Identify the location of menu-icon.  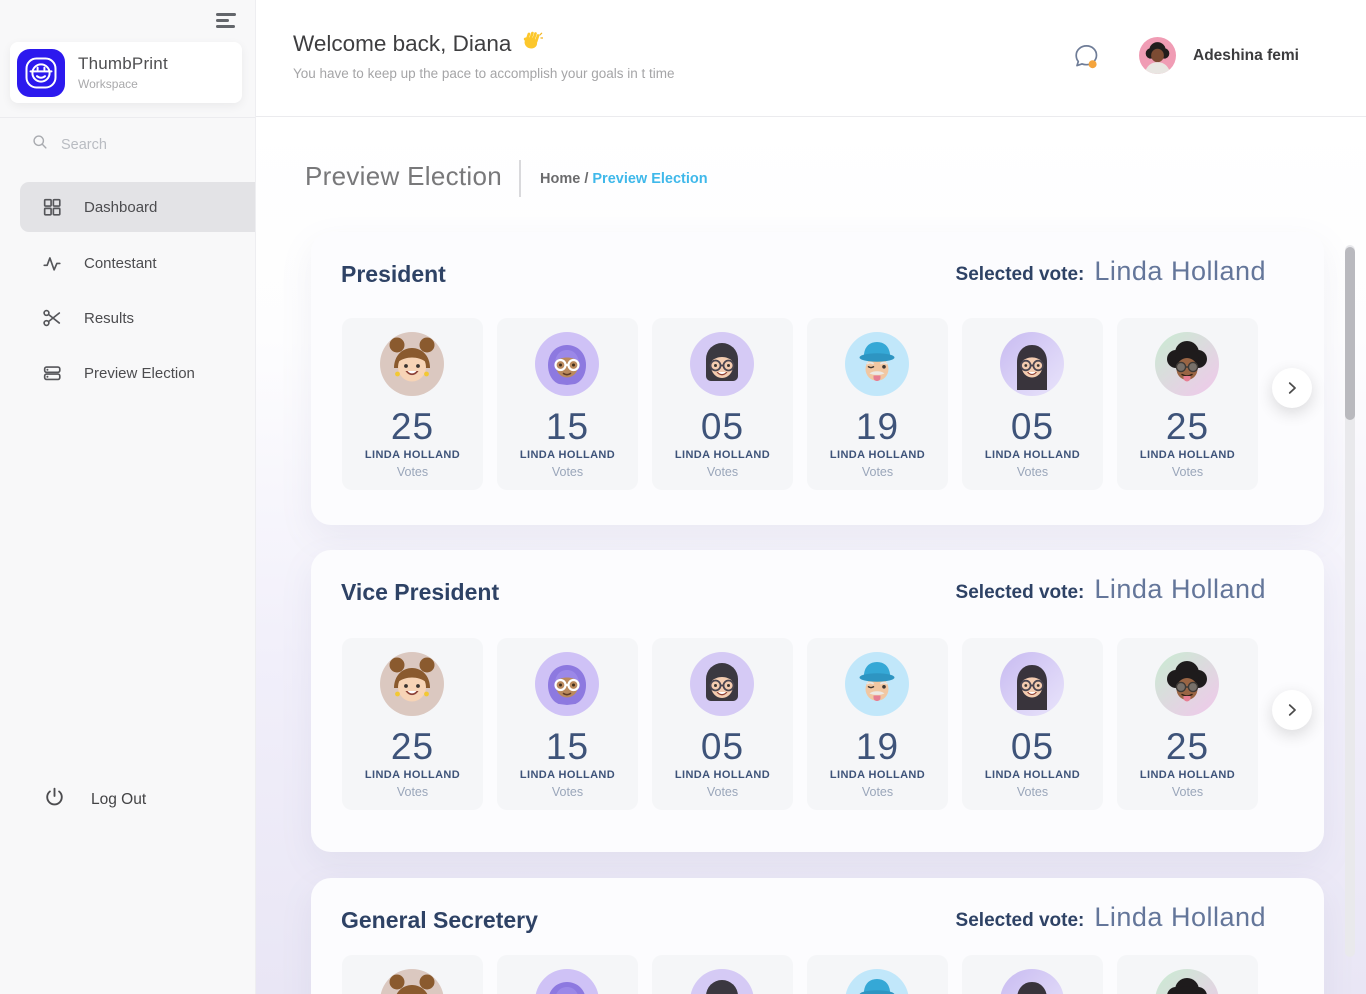
(226, 20).